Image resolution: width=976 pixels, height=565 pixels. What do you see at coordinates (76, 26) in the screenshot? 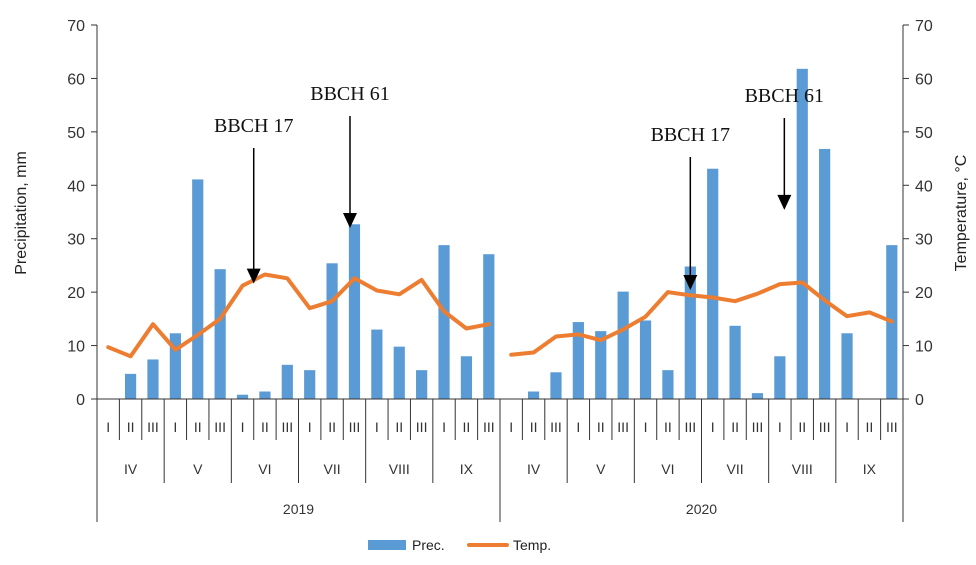
I see `y-tick-label-left: 70` at bounding box center [76, 26].